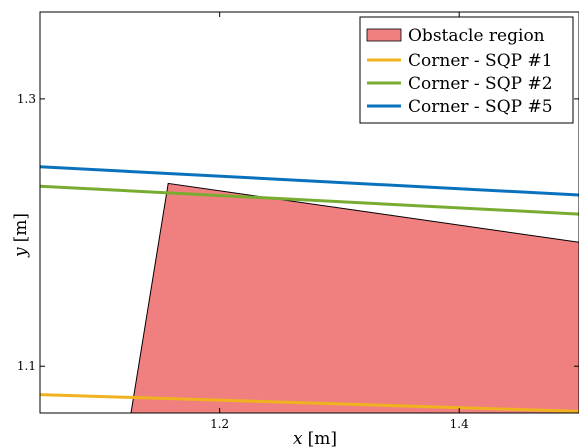 The width and height of the screenshot is (579, 448). Describe the element at coordinates (298, 438) in the screenshot. I see `x-axis-var: x` at that location.